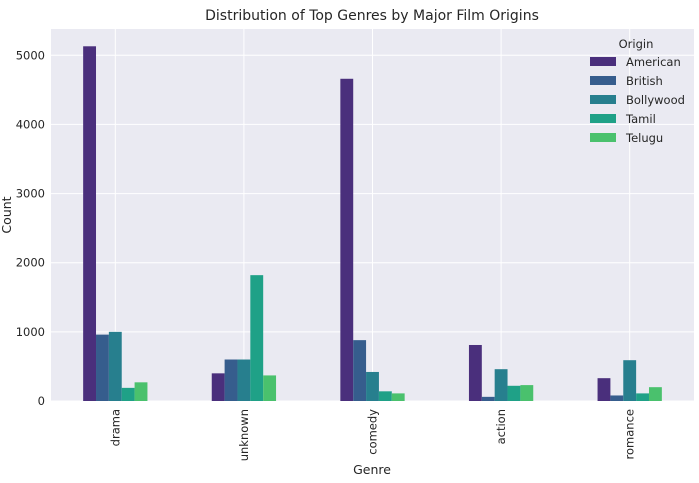  What do you see at coordinates (30, 332) in the screenshot?
I see `y-tick-label: 1000` at bounding box center [30, 332].